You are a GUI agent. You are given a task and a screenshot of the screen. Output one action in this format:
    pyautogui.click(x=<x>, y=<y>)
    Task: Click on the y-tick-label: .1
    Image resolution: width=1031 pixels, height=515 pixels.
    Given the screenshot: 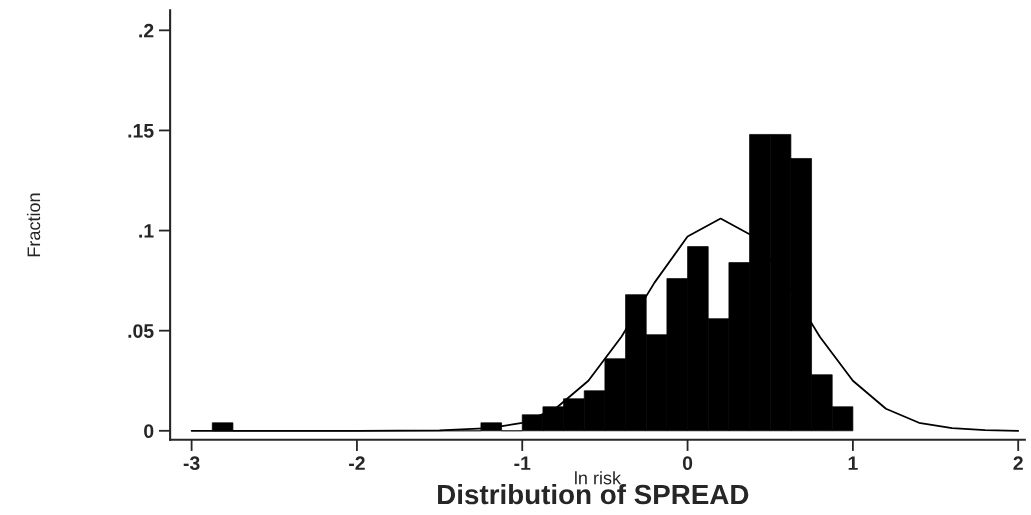 What is the action you would take?
    pyautogui.click(x=146, y=231)
    